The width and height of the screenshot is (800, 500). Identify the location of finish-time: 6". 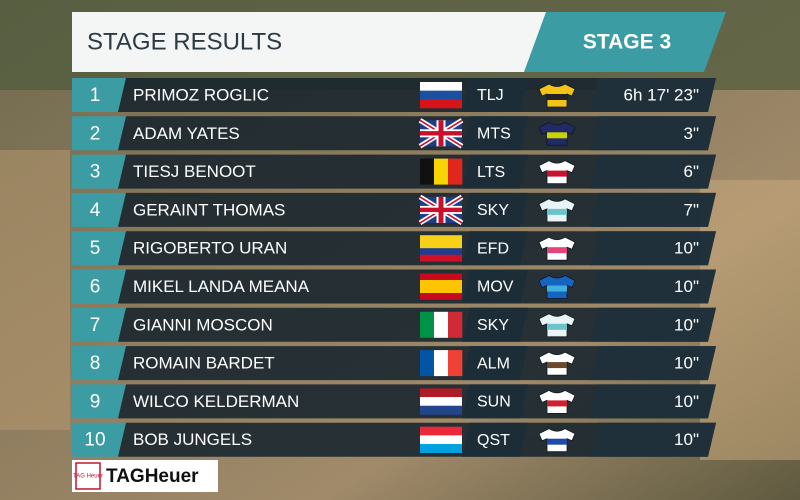
(692, 171).